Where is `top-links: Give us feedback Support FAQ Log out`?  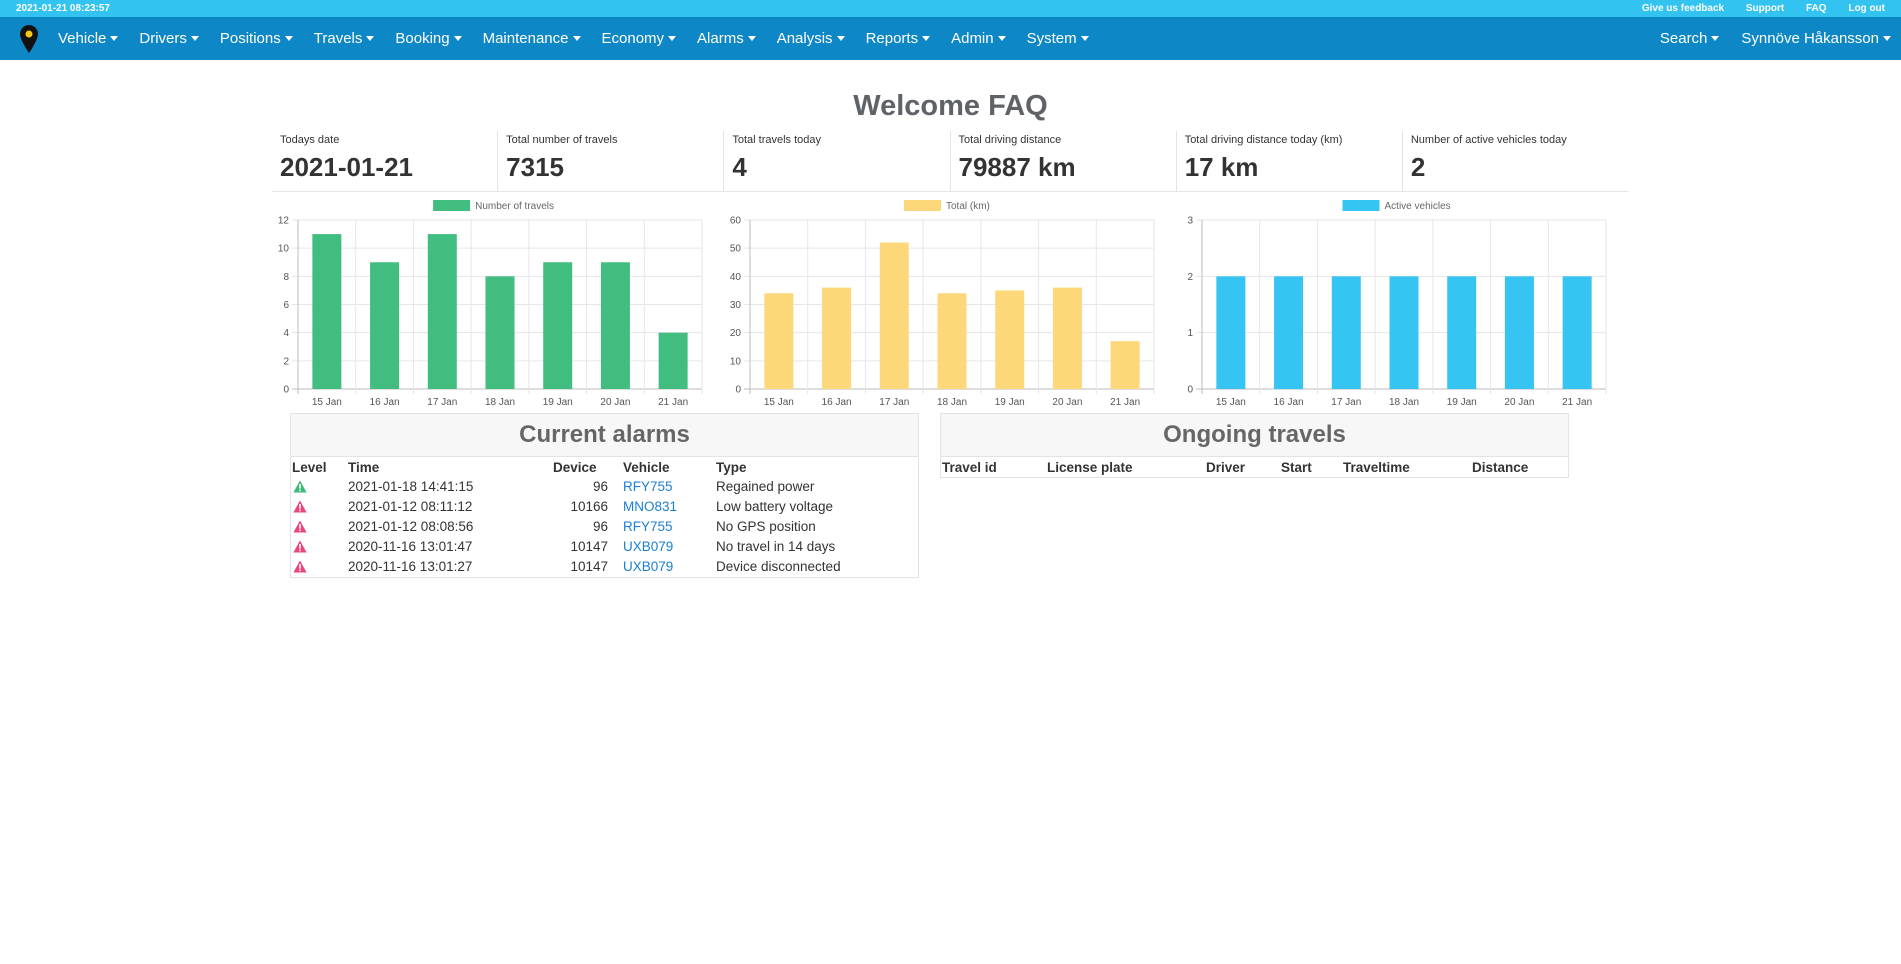
top-links: Give us feedback Support FAQ Log out is located at coordinates (1754, 8).